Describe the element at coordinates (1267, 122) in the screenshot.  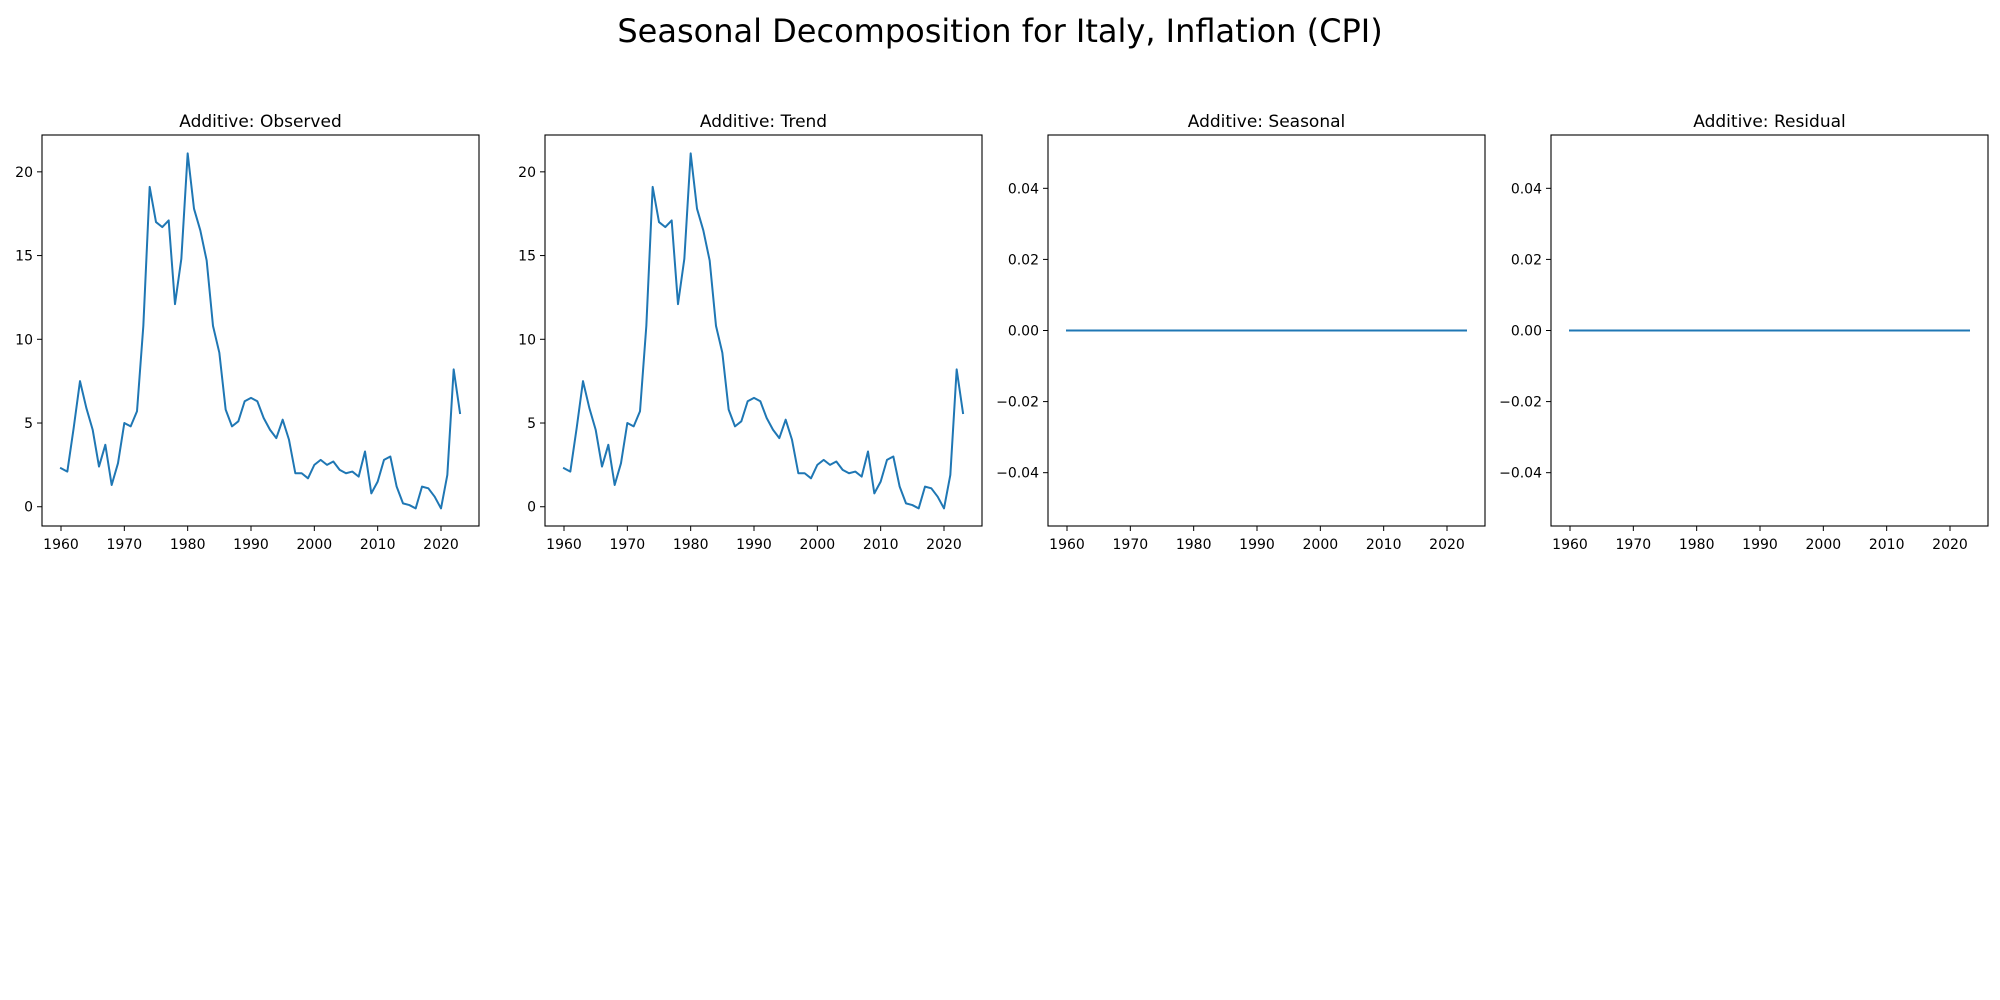
I see `subplot-title: Additive: Seasonal` at that location.